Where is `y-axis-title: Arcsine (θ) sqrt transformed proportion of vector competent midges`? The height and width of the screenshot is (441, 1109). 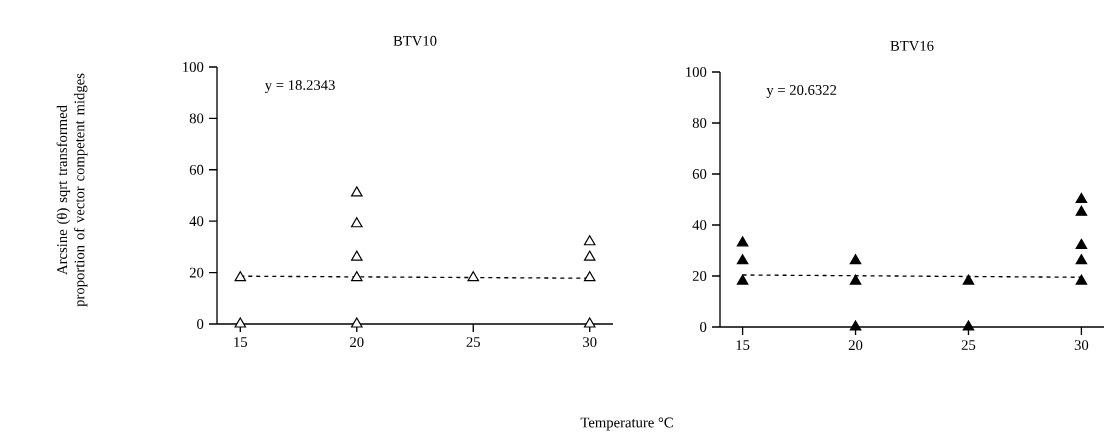
y-axis-title: Arcsine (θ) sqrt transformed proportion of vector competent midges is located at coordinates (72, 190).